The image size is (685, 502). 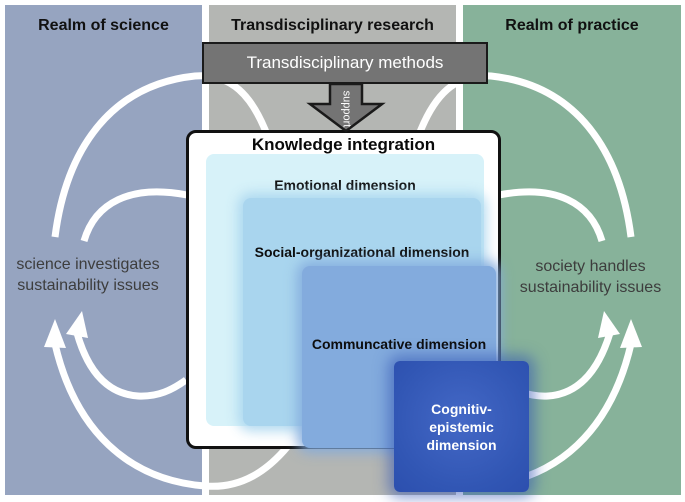 I want to click on transdisciplinary-research-title: Transdisciplinary research, so click(x=332, y=25).